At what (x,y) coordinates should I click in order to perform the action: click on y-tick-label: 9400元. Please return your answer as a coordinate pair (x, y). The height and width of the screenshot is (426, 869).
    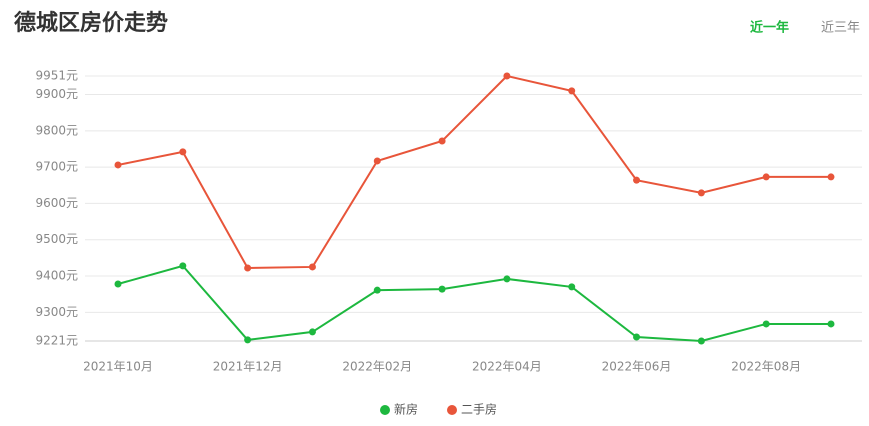
    Looking at the image, I should click on (56, 276).